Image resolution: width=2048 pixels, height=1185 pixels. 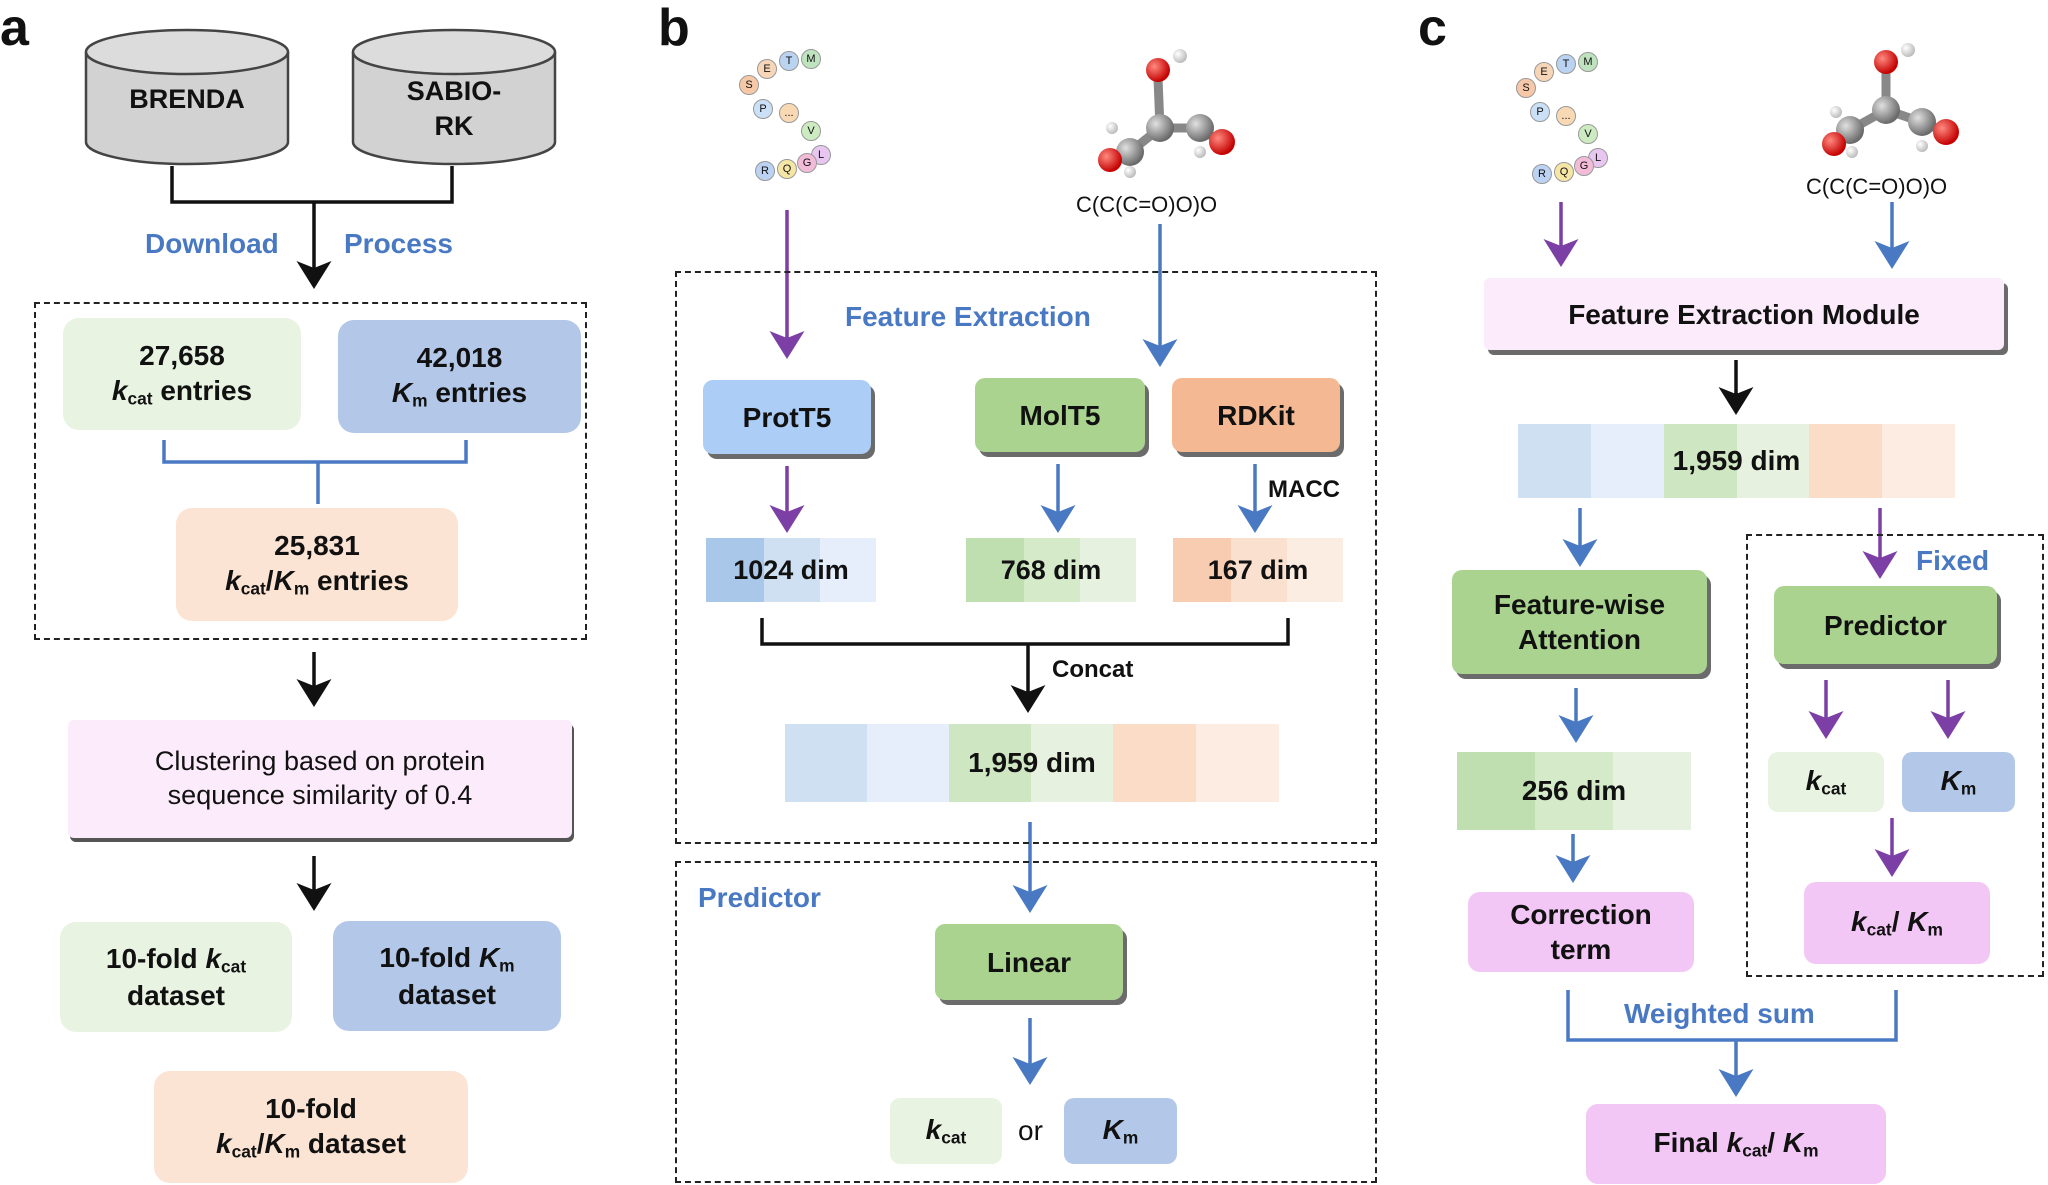 What do you see at coordinates (1542, 174) in the screenshot?
I see `amino-acid-bubble: R` at bounding box center [1542, 174].